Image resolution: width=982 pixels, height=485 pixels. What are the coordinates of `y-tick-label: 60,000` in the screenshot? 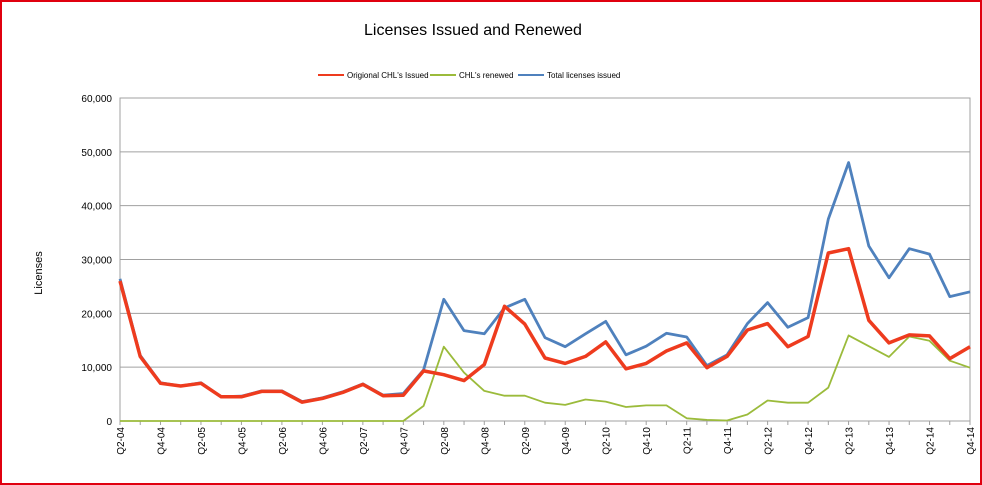 It's located at (96, 99).